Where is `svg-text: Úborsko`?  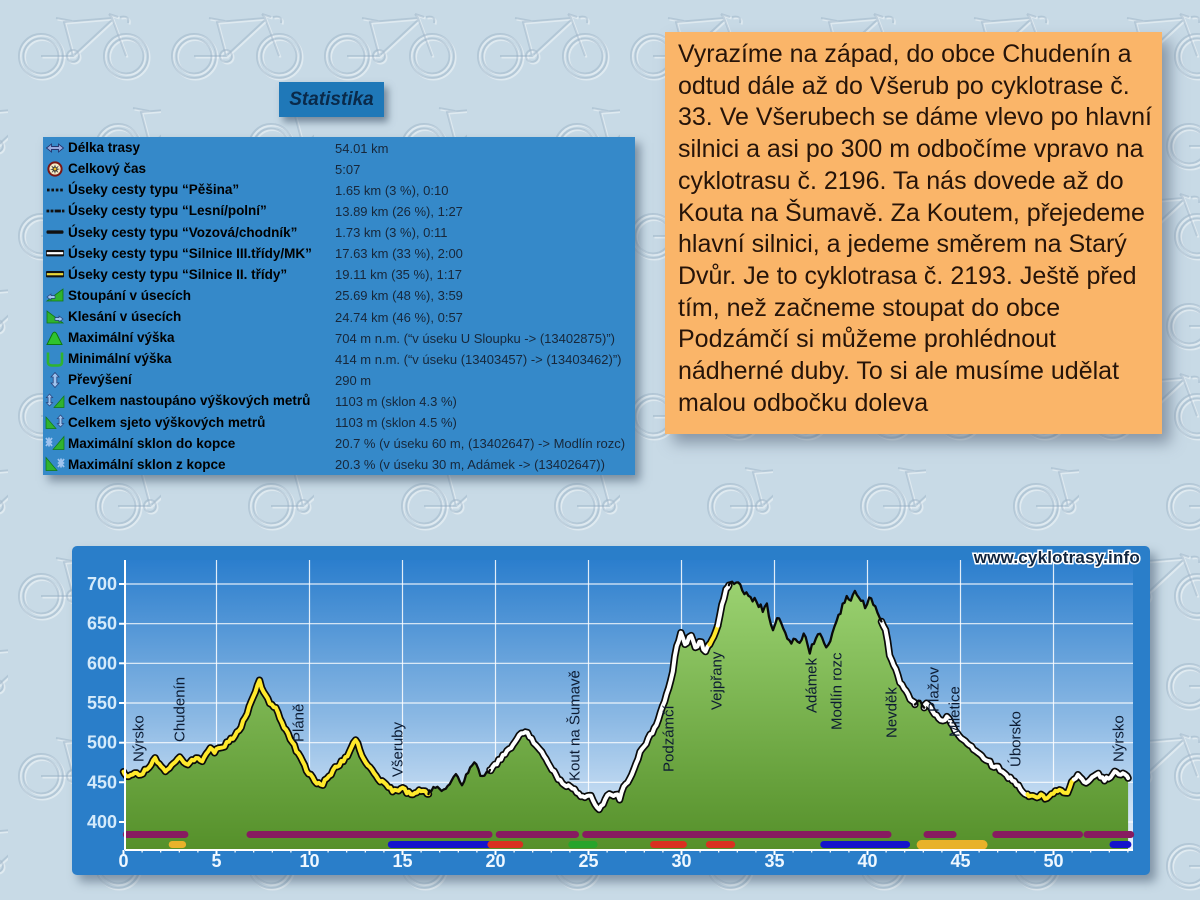
svg-text: Úborsko is located at coordinates (1016, 739).